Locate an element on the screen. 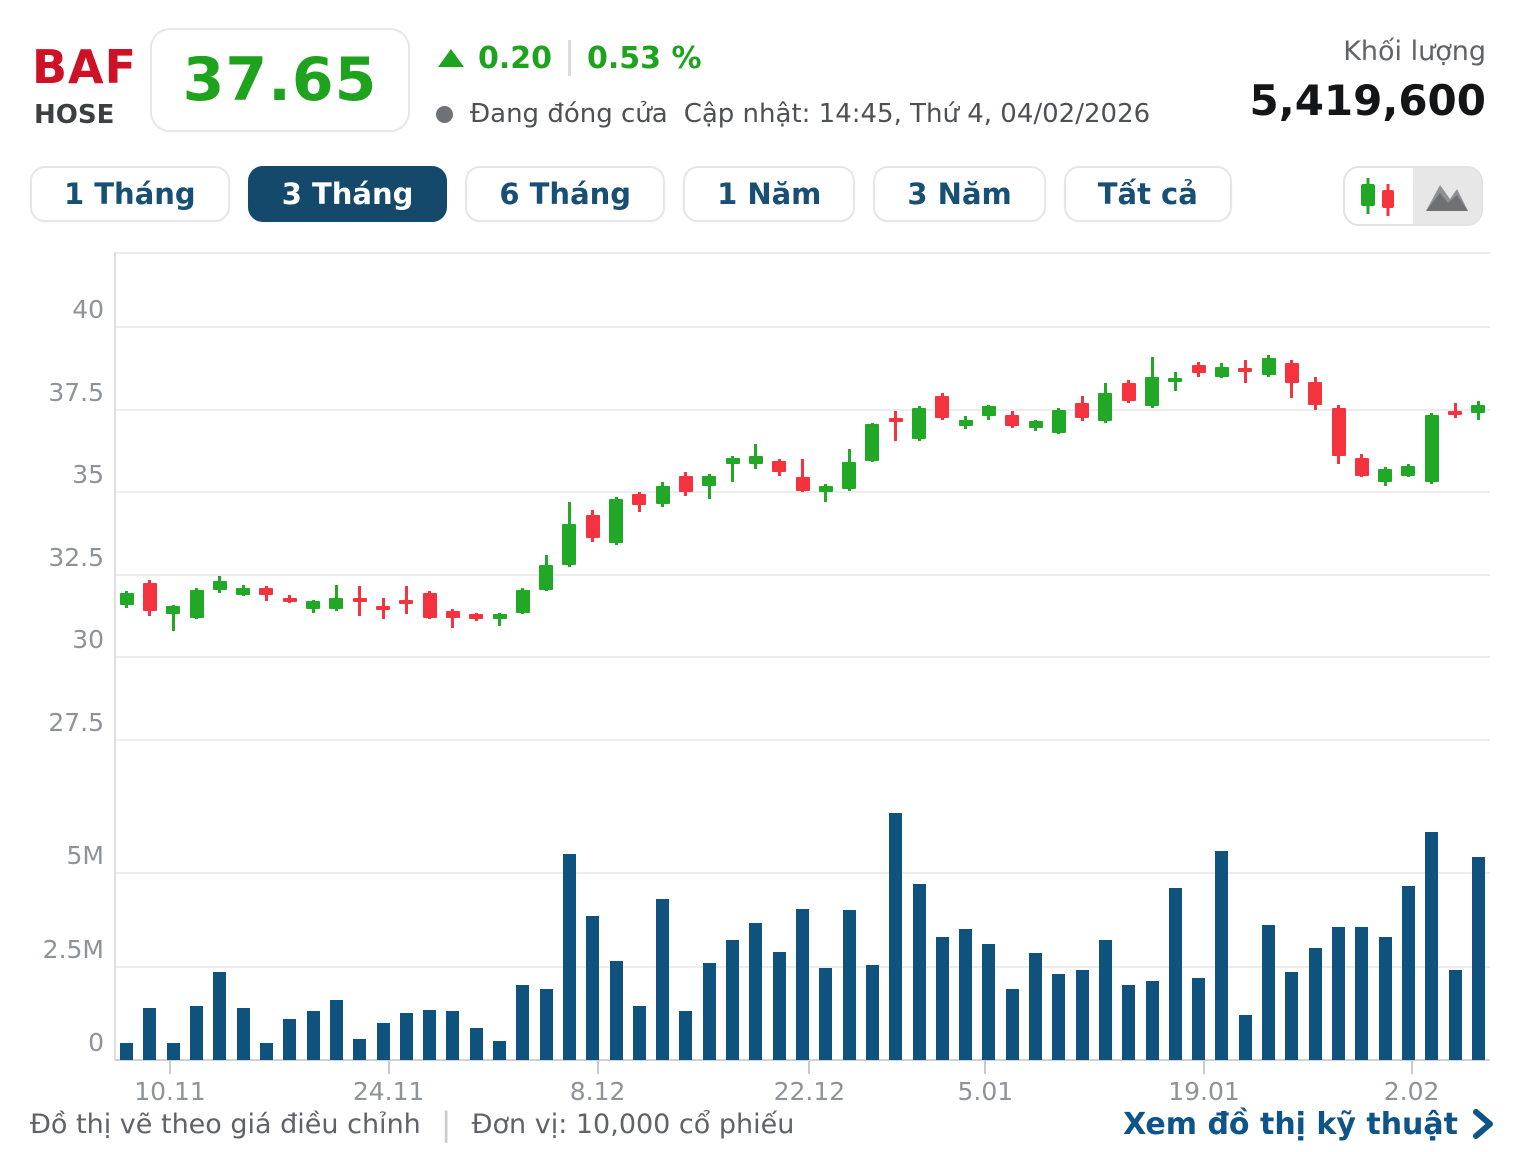 This screenshot has height=1152, width=1524. area-chart-button is located at coordinates (1447, 196).